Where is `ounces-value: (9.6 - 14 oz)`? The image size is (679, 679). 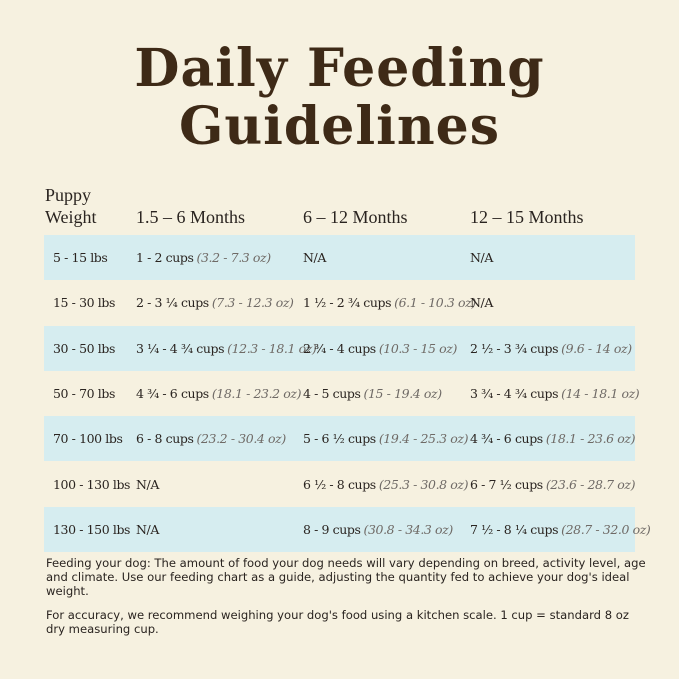 ounces-value: (9.6 - 14 oz) is located at coordinates (596, 348).